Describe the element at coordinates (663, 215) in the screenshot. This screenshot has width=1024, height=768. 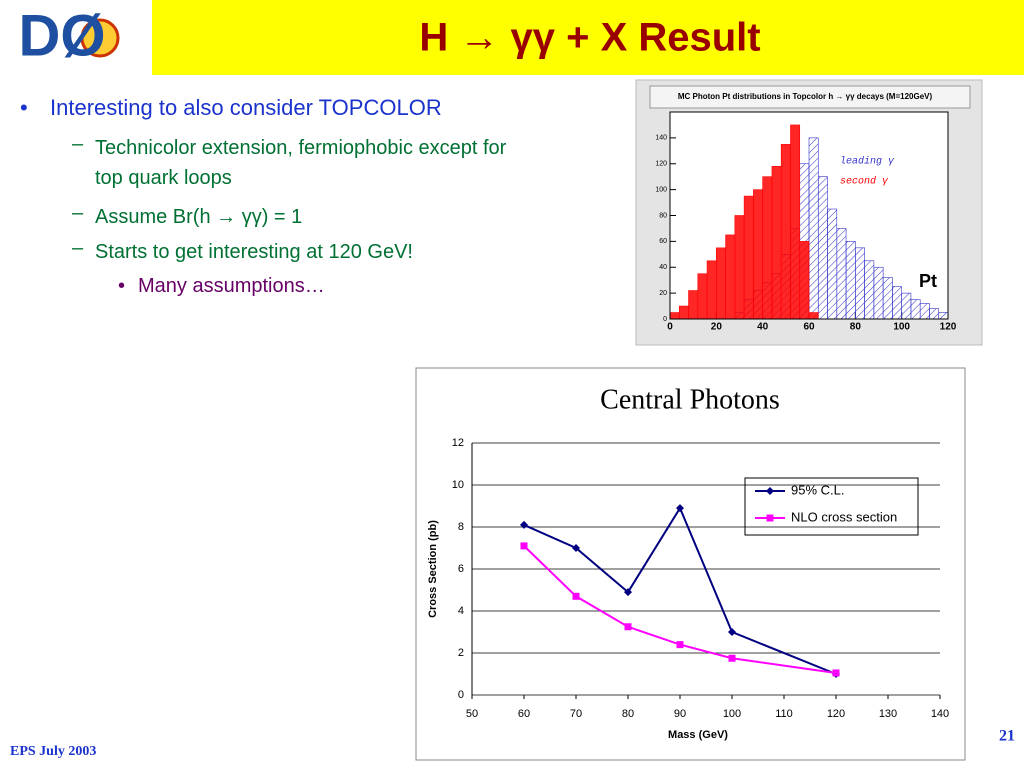
I see `y-tick-label: 80` at that location.